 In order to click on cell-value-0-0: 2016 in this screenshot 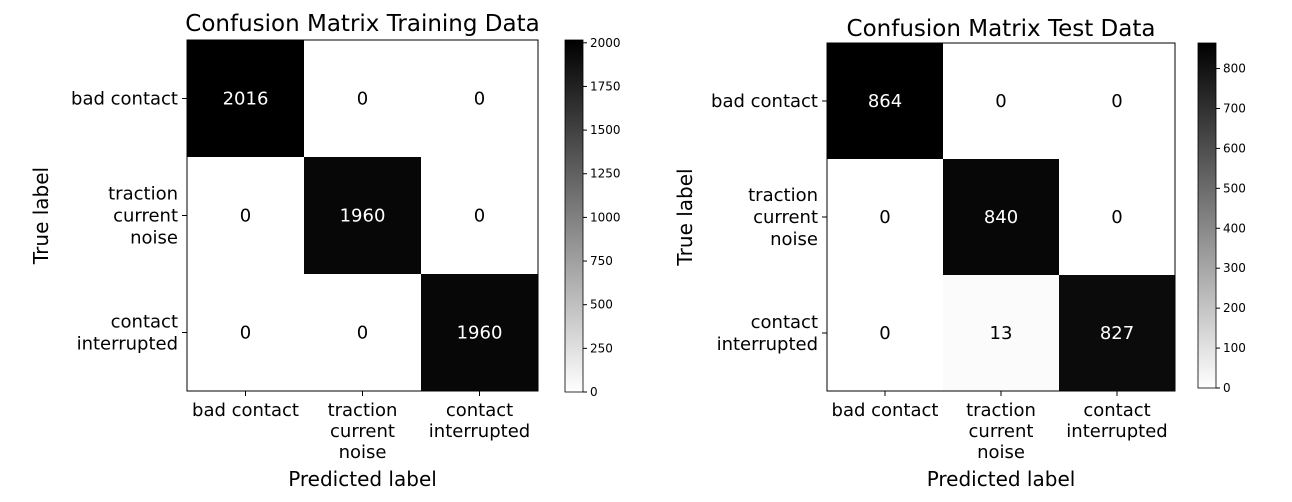, I will do `click(246, 99)`.